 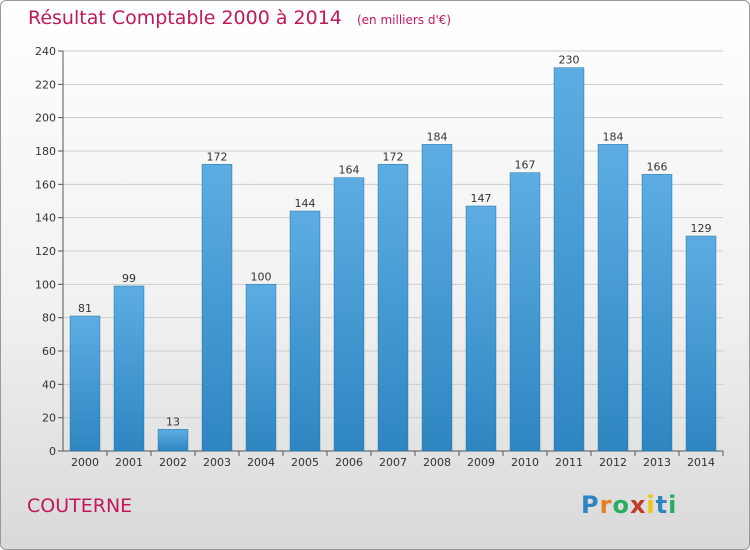 I want to click on y-tick-label: 220, so click(x=45, y=84).